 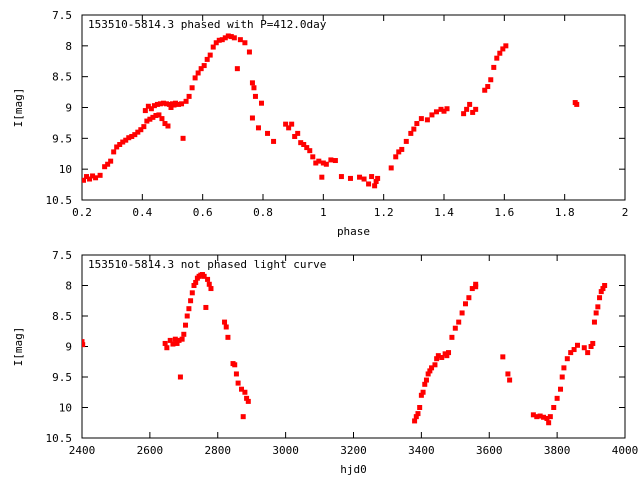 What do you see at coordinates (353, 450) in the screenshot?
I see `x-tick-label: 3200` at bounding box center [353, 450].